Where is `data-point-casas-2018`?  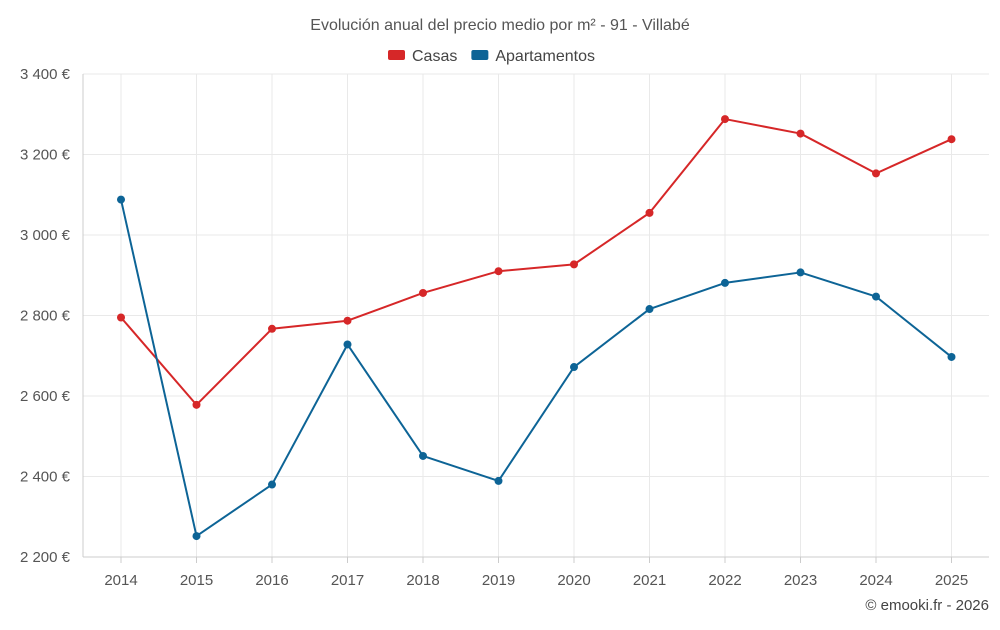
data-point-casas-2018 is located at coordinates (423, 292).